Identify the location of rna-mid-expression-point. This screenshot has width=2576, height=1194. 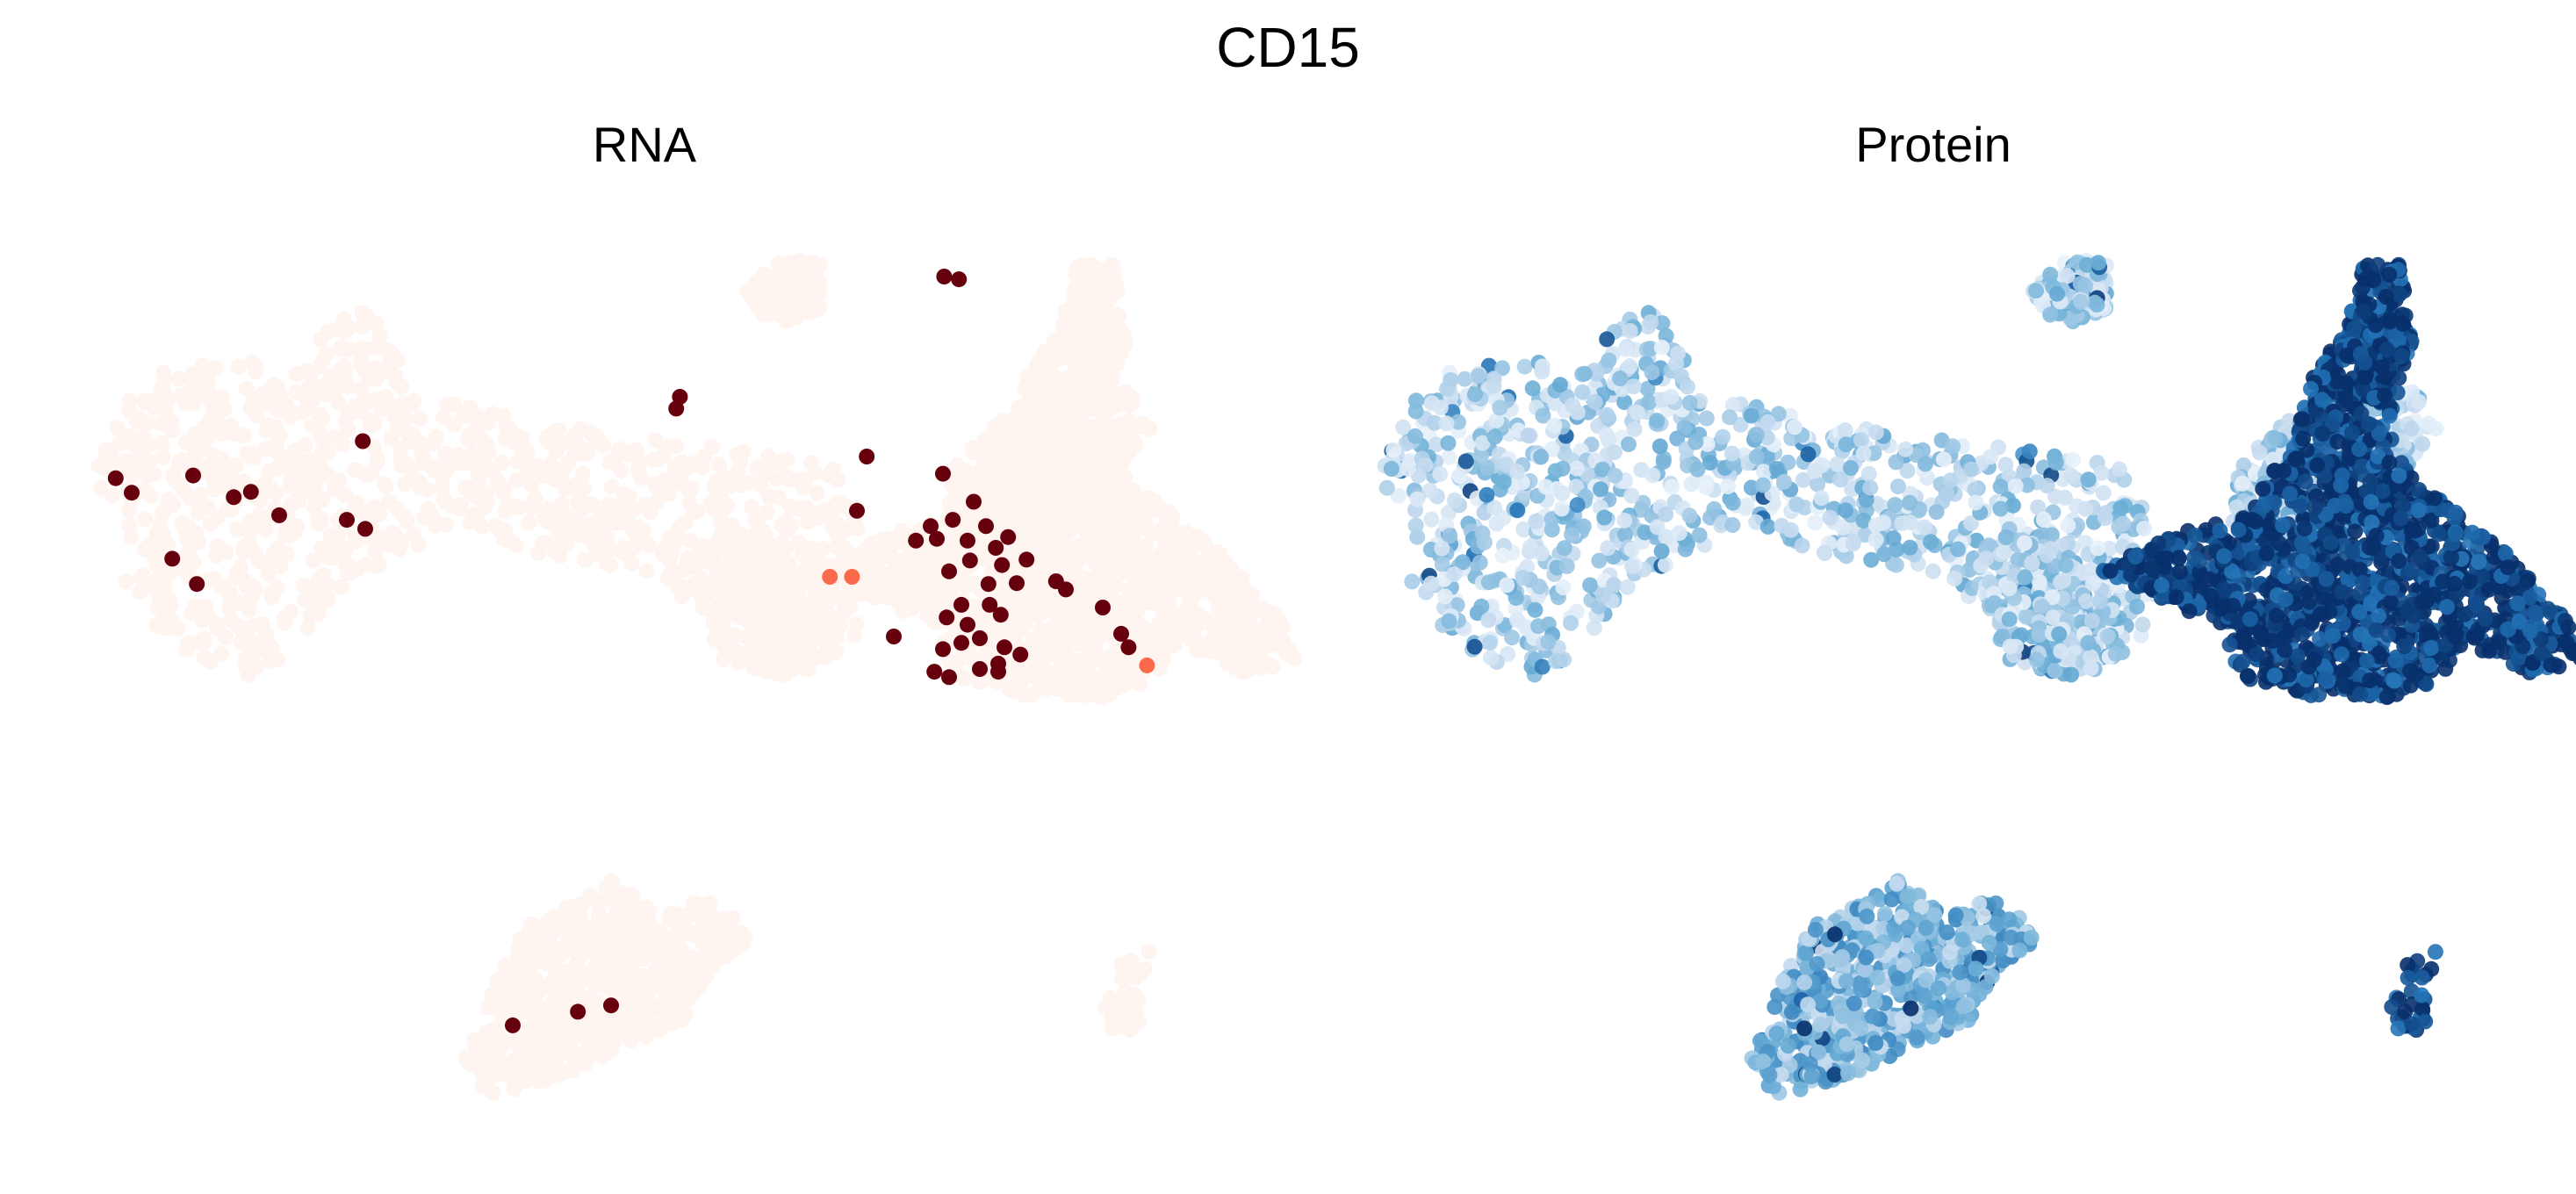
(1147, 665).